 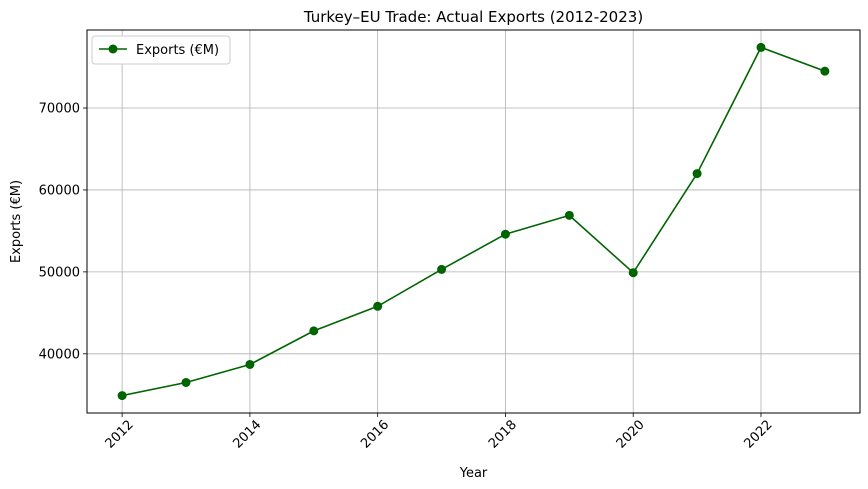 What do you see at coordinates (473, 473) in the screenshot?
I see `x-axis-title: Year` at bounding box center [473, 473].